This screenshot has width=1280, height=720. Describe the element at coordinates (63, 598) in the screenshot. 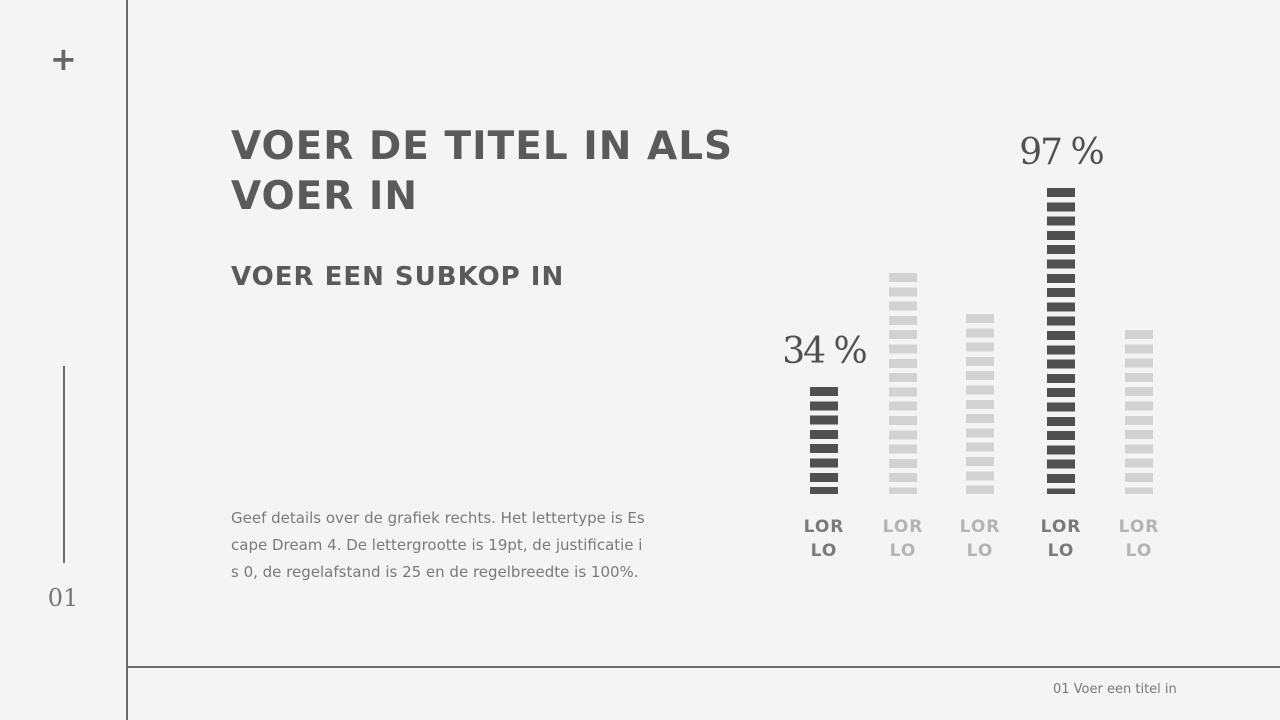

I see `slide-number: 01` at that location.